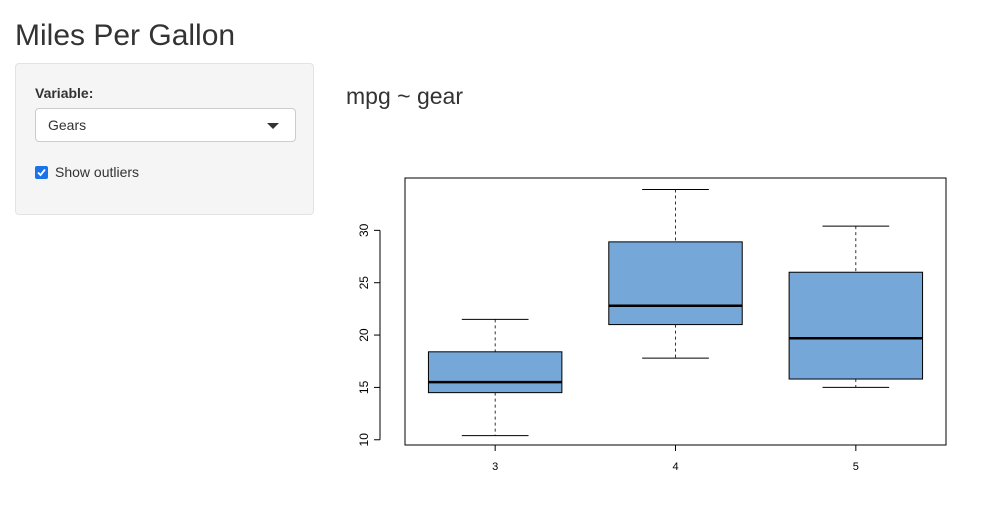  What do you see at coordinates (364, 335) in the screenshot?
I see `y-tick-label: 20` at bounding box center [364, 335].